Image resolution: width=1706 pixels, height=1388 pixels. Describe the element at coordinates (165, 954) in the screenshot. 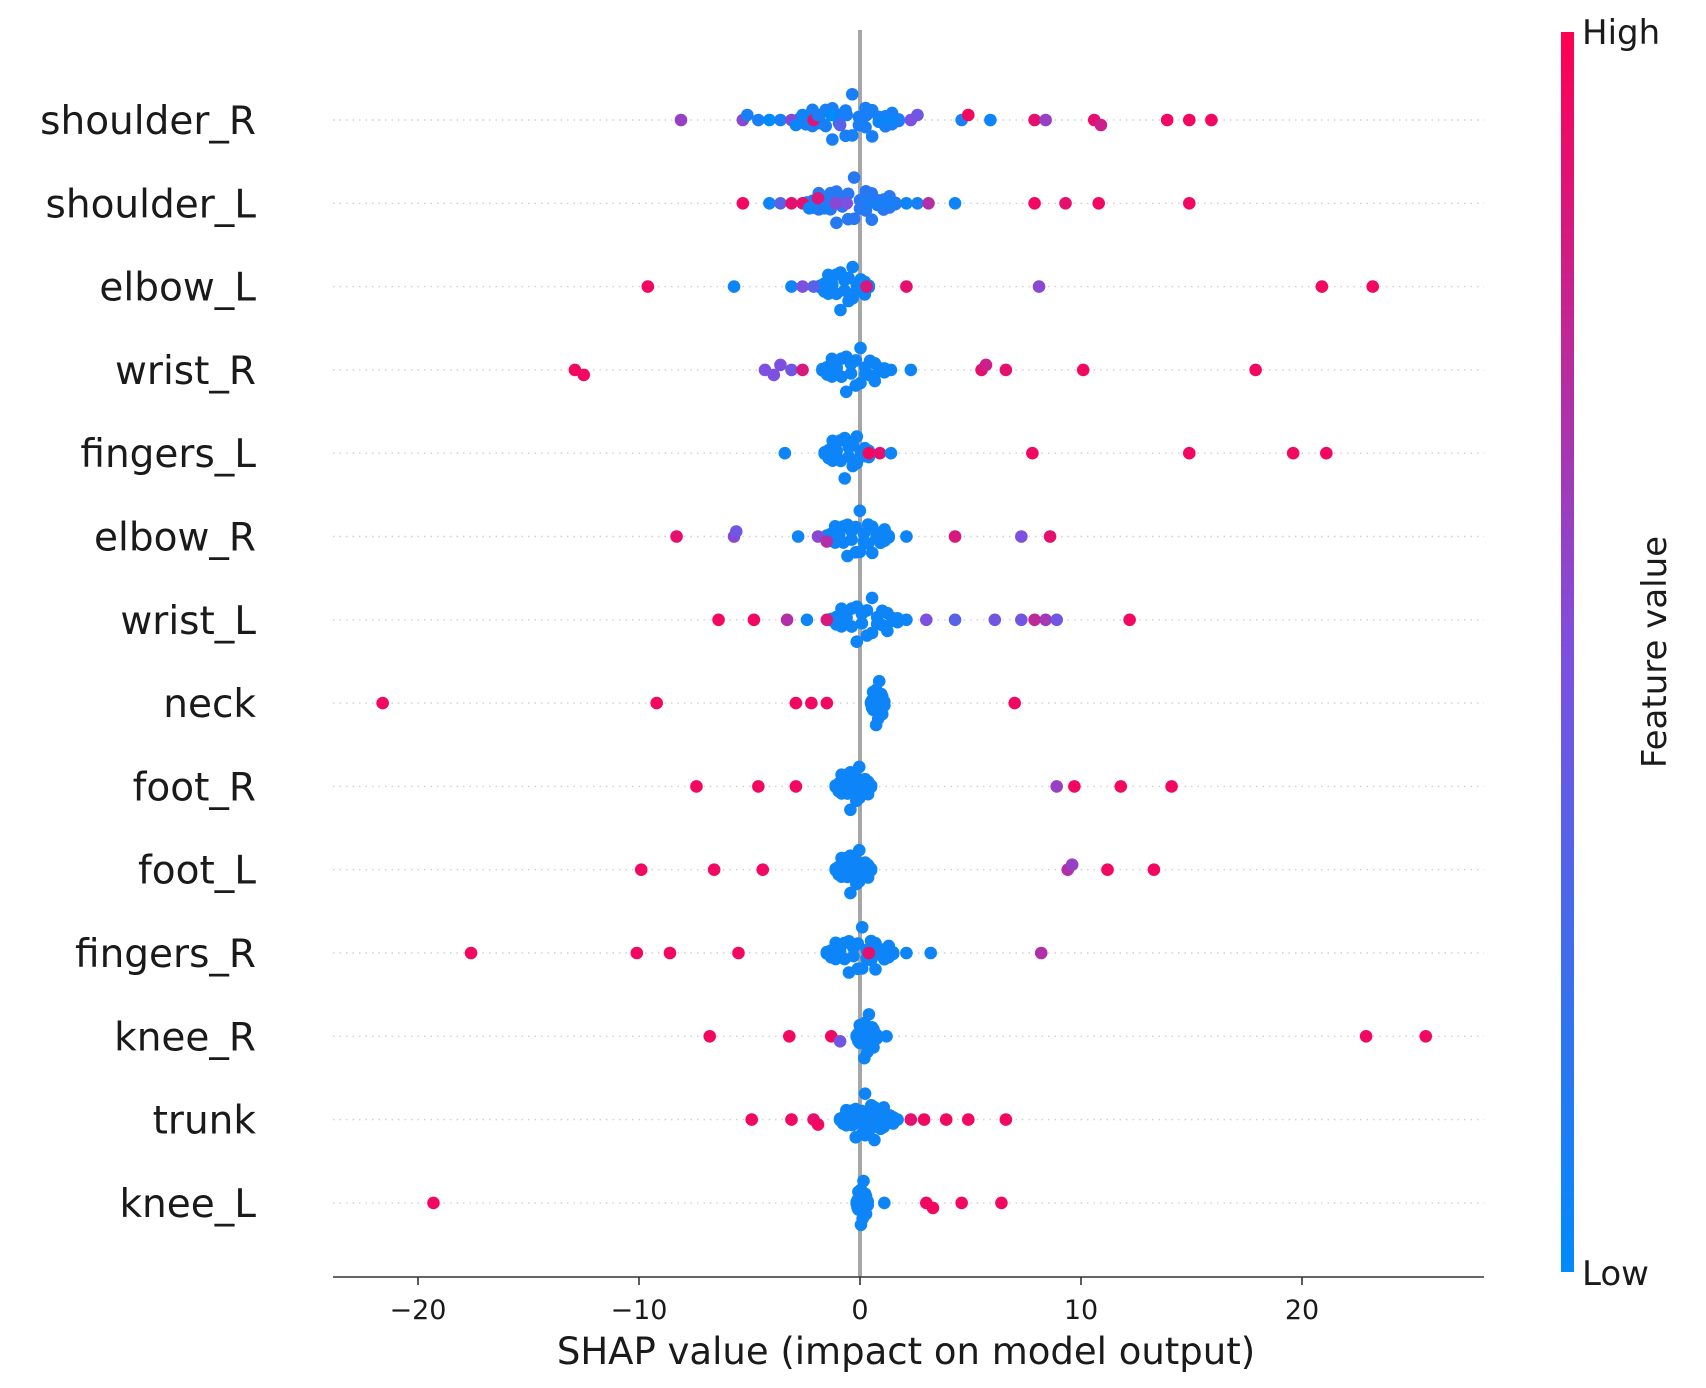

I see `feature-label-fingers_R: fingers_R` at that location.